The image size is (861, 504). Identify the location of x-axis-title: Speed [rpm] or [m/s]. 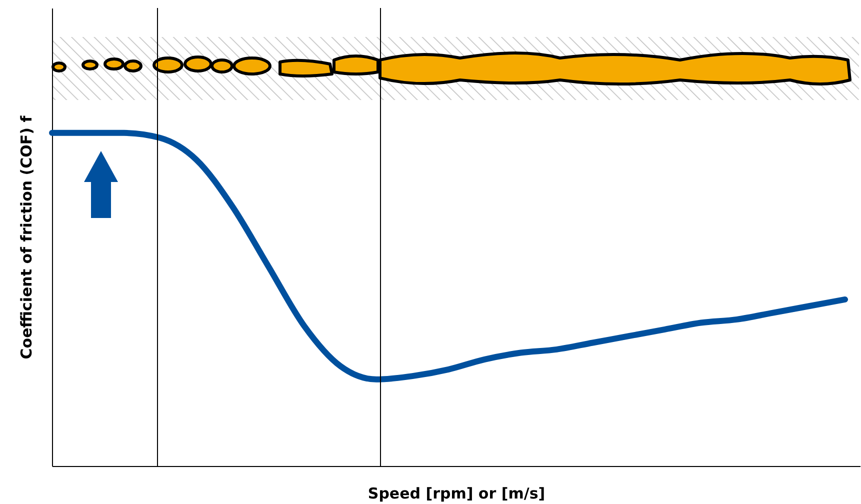
(457, 493).